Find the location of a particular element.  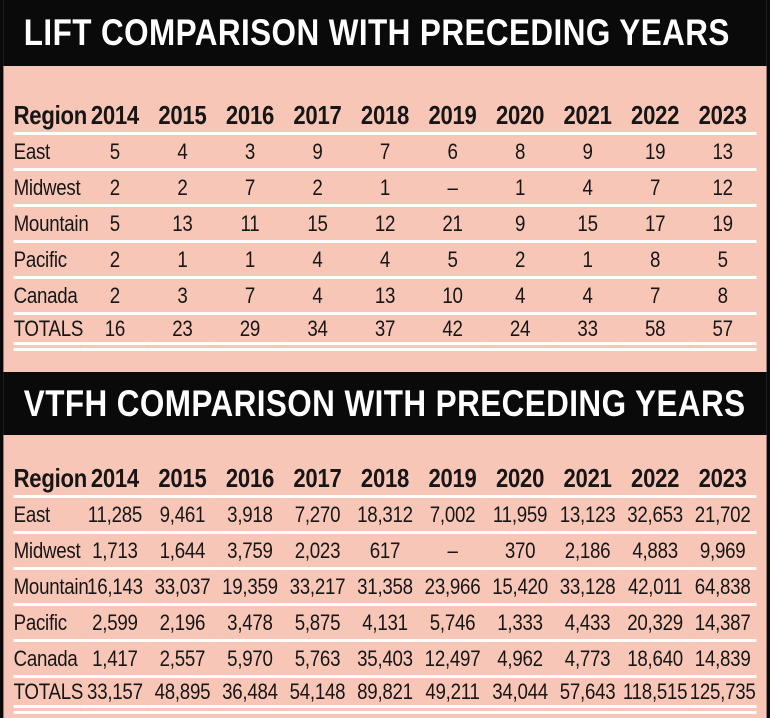

value-cell: 54,148 is located at coordinates (317, 696).